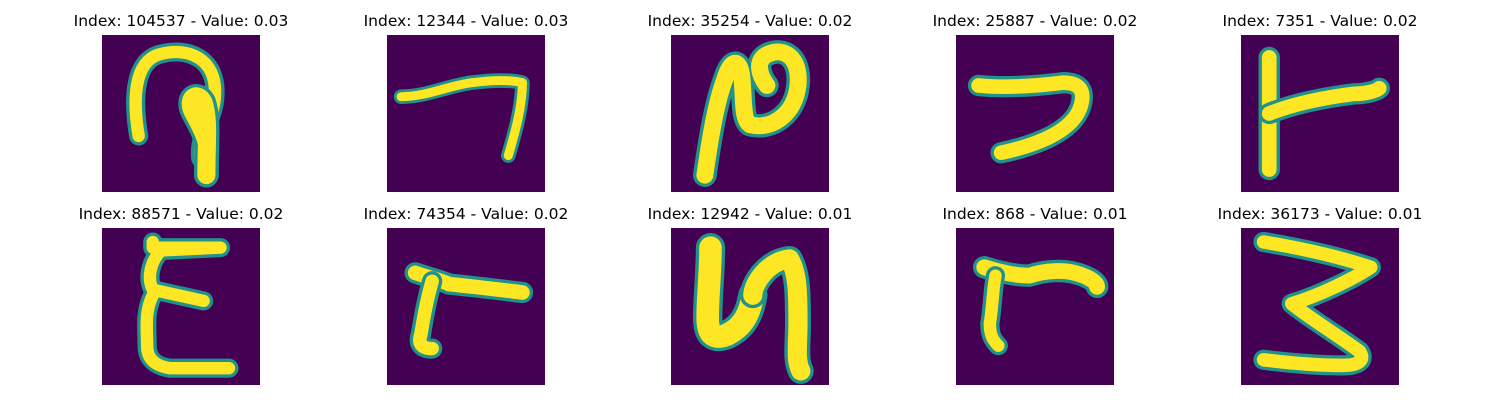 Image resolution: width=1500 pixels, height=400 pixels. I want to click on panel-title: Index: 25887 - Value: 0.02, so click(1035, 21).